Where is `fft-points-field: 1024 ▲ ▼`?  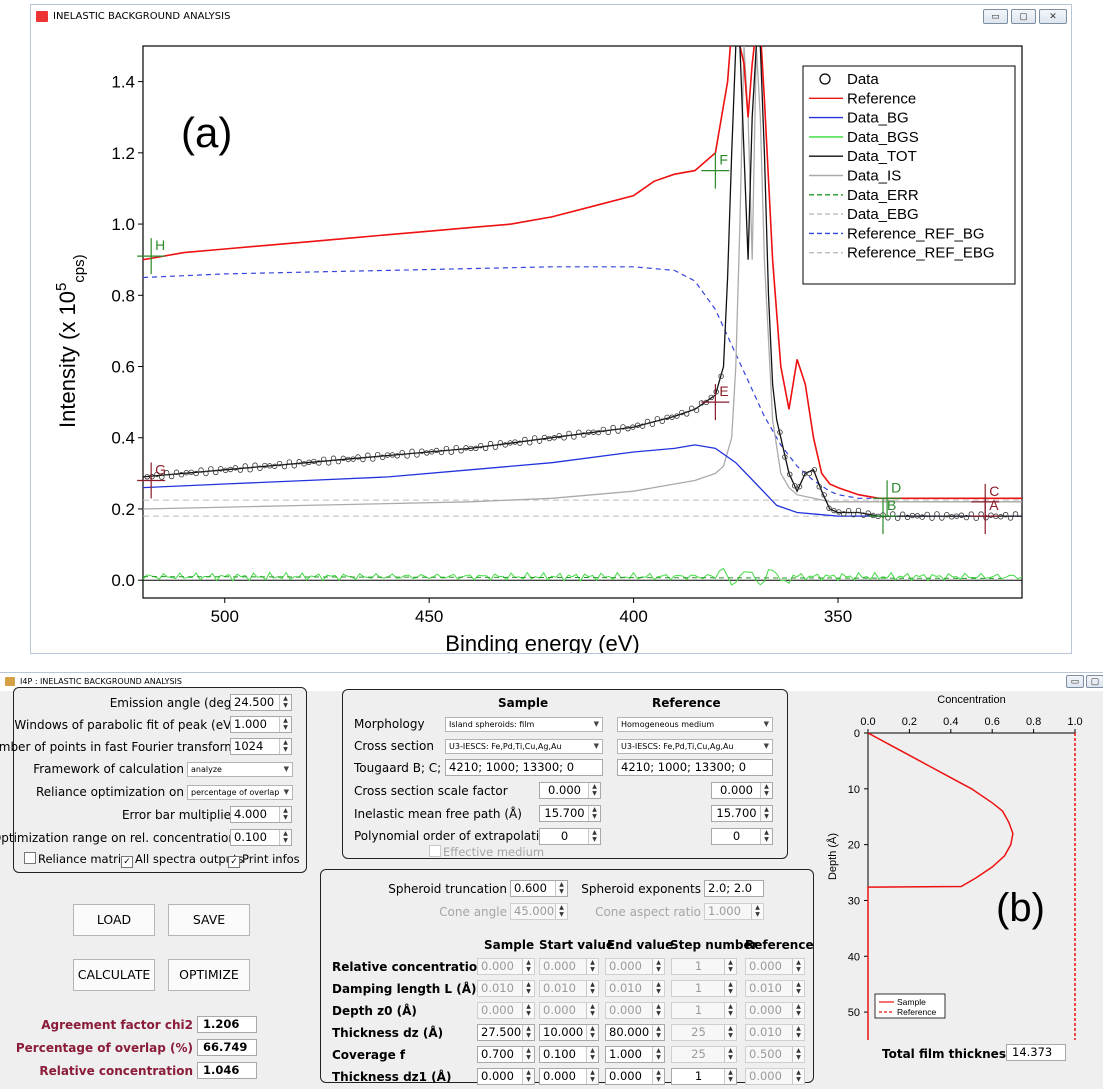 fft-points-field: 1024 ▲ ▼ is located at coordinates (261, 746).